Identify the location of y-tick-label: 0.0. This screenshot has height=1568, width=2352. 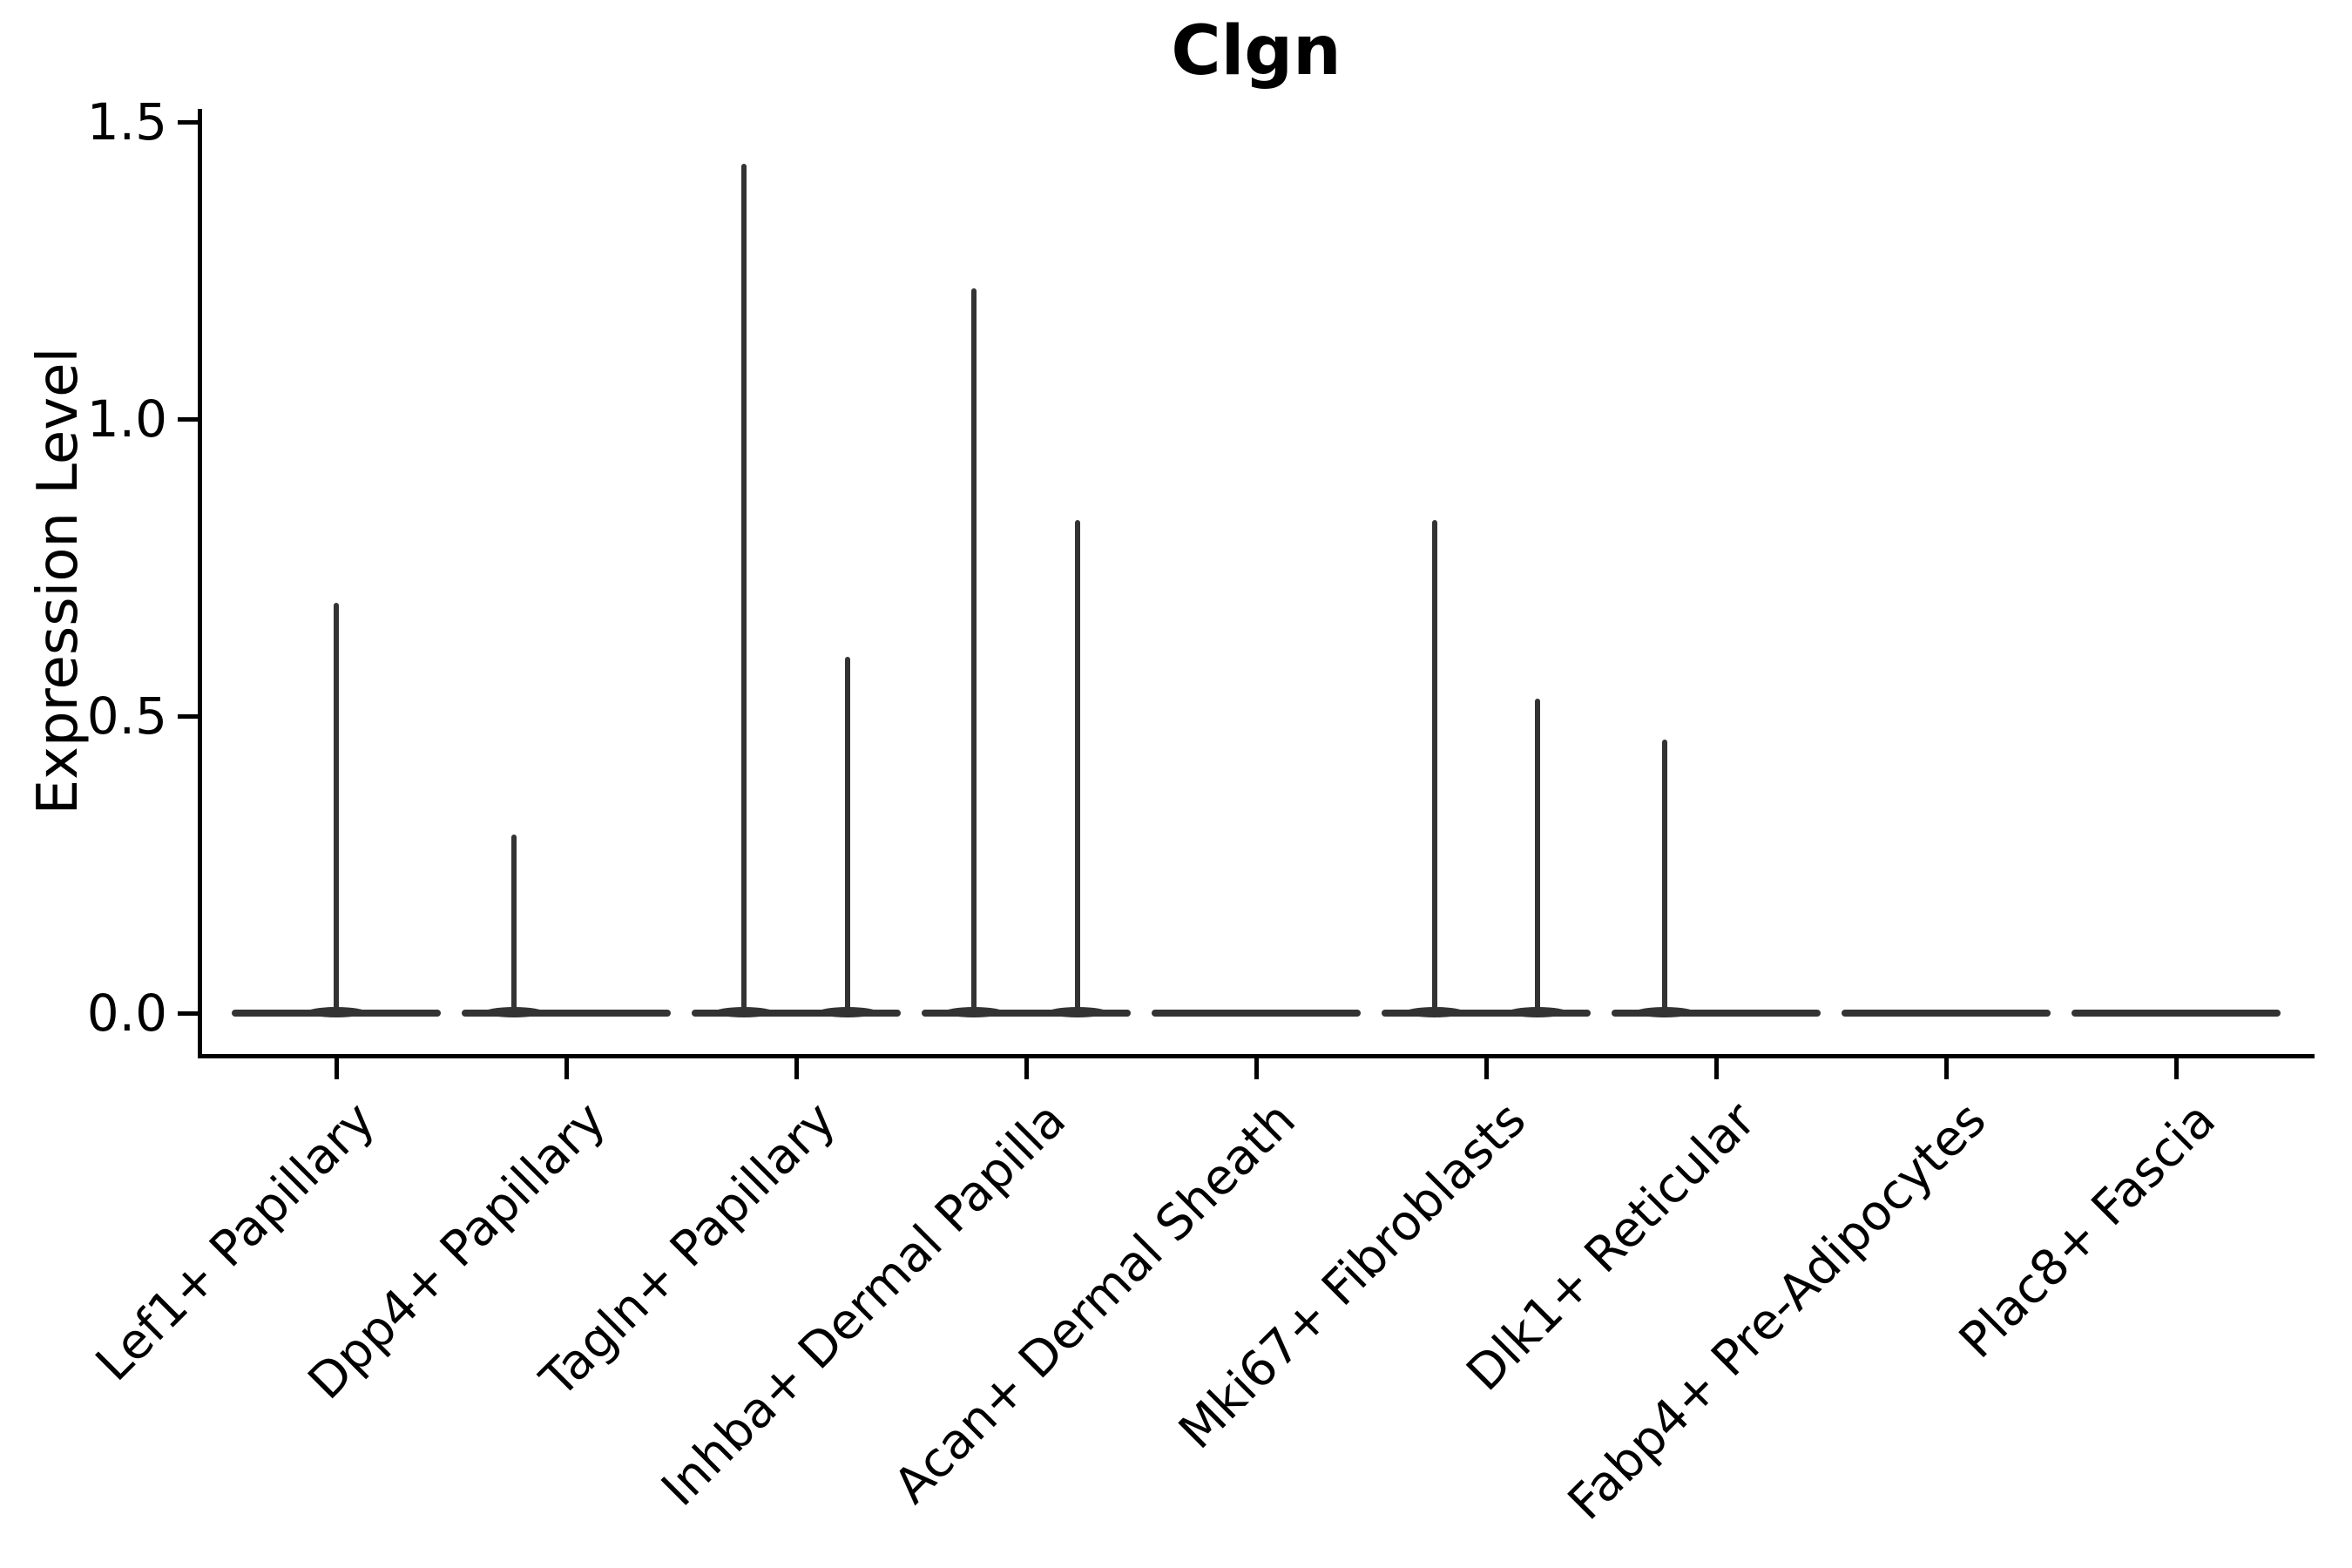
(126, 1013).